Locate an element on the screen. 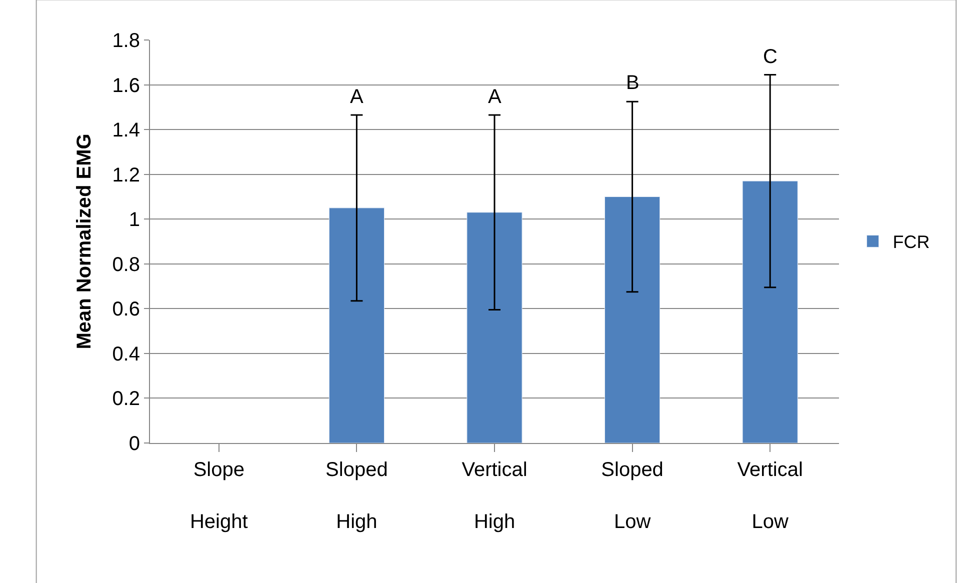 This screenshot has width=959, height=583. category-label: Sloped Low is located at coordinates (632, 496).